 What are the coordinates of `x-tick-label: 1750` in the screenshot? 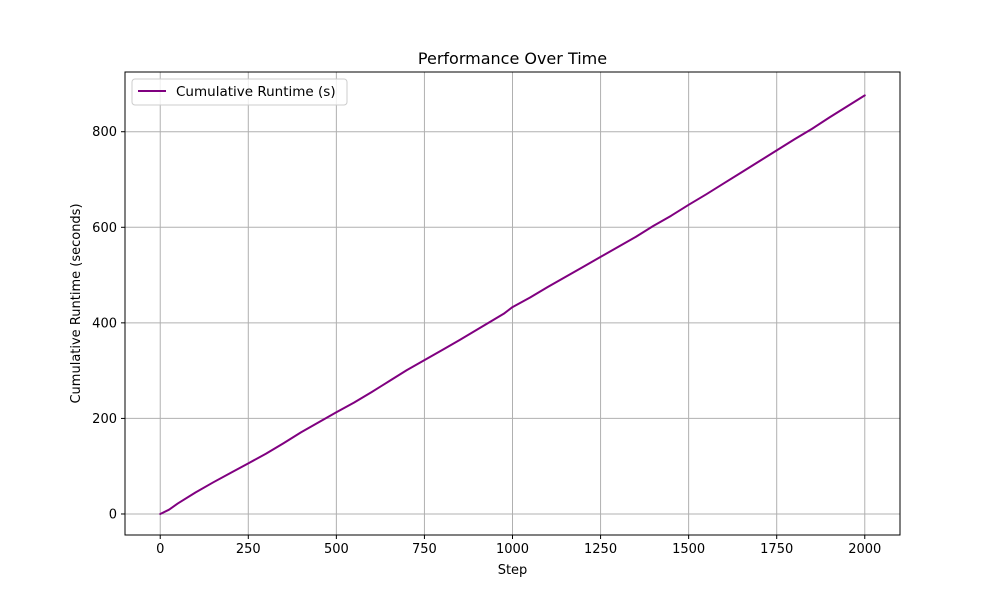 It's located at (776, 549).